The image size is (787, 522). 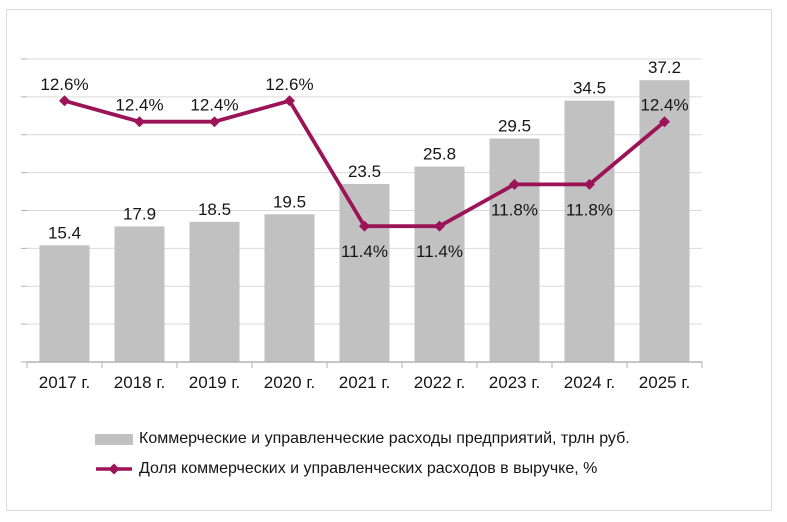 I want to click on bar-2018, so click(x=139, y=294).